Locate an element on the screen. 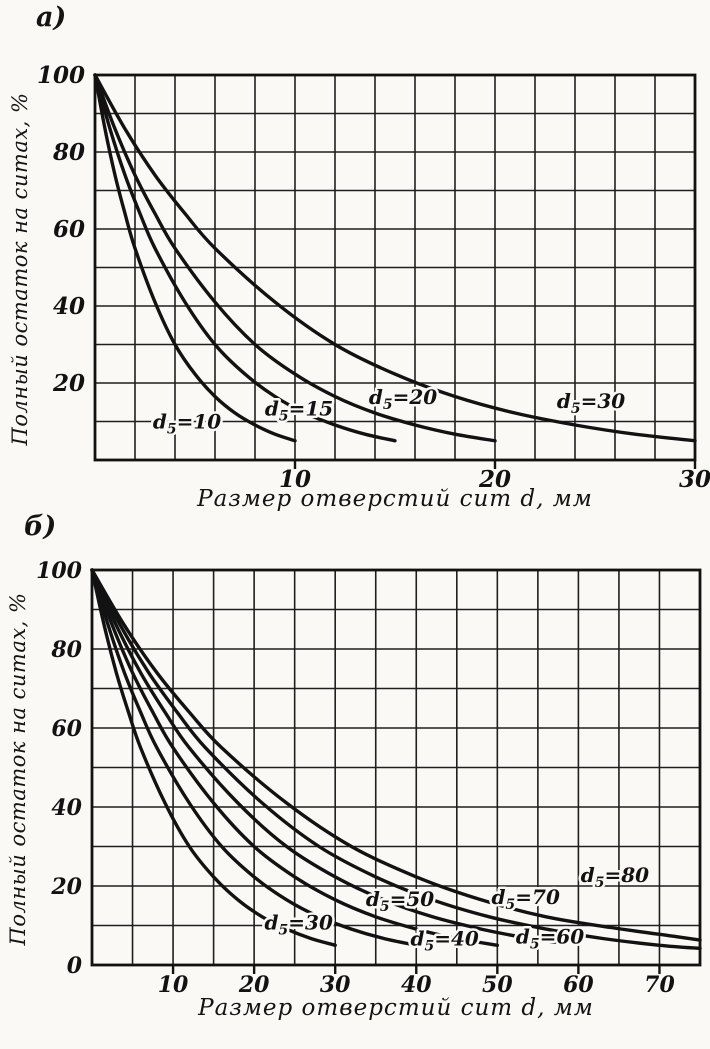  curve-label-d5-80: d5=80 is located at coordinates (615, 877).